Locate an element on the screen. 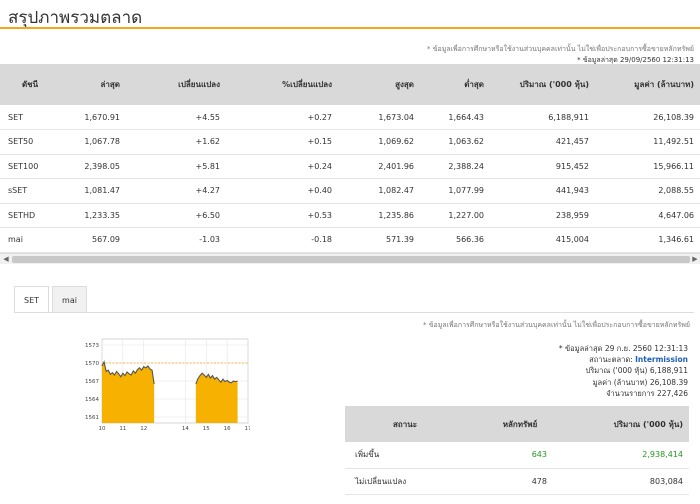  chart-series-line is located at coordinates (216, 378).